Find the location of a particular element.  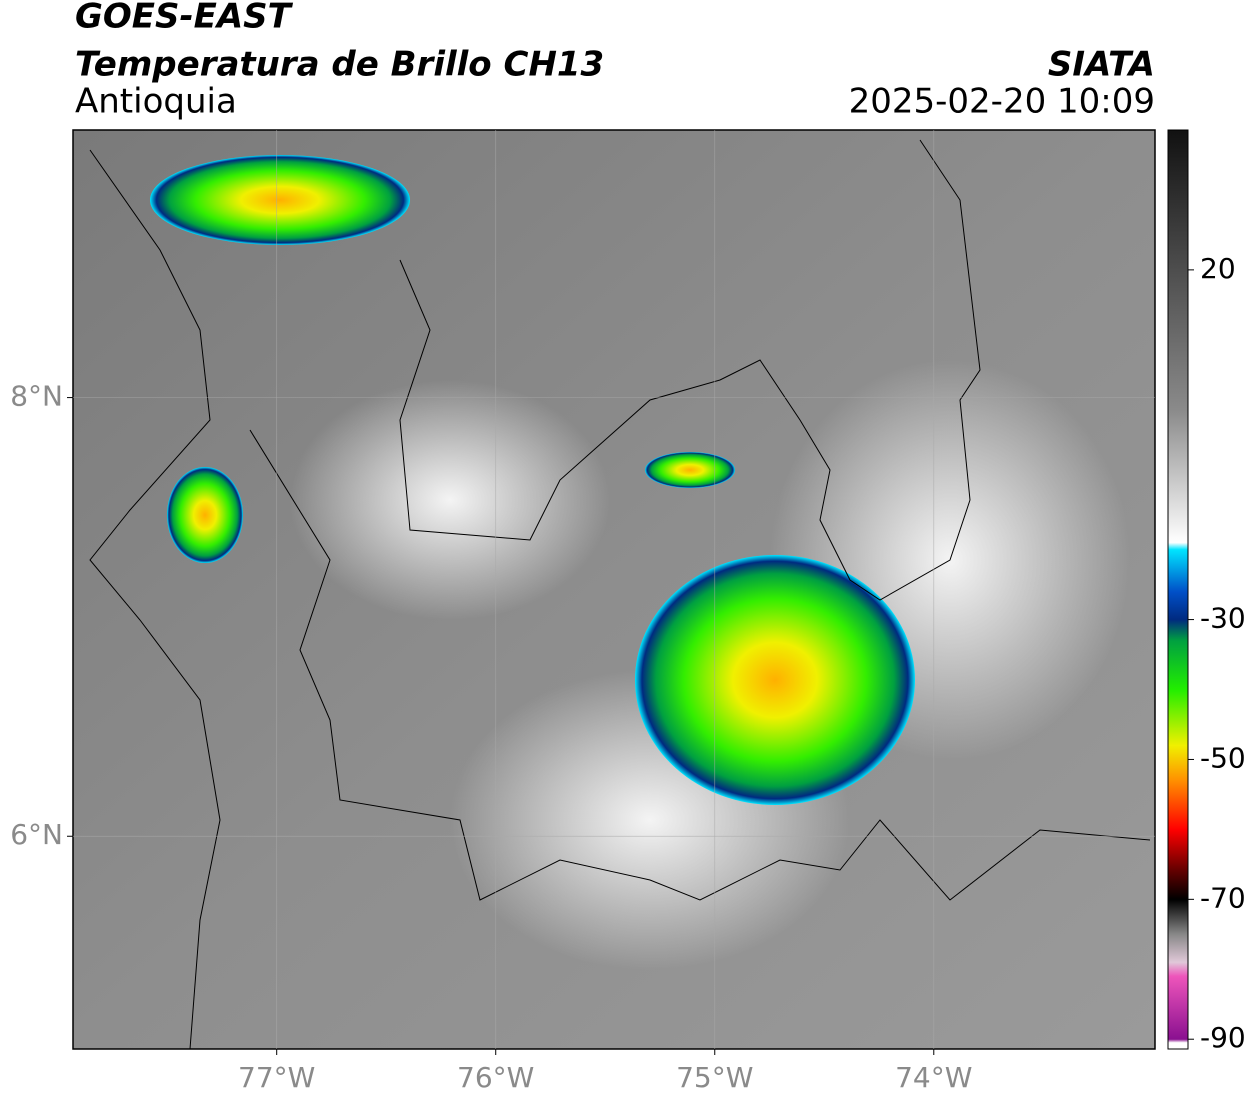

colorbar-tick-label: -30 is located at coordinates (1223, 618).